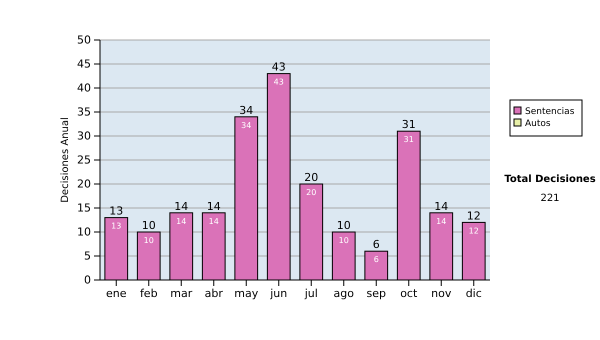 Image resolution: width=600 pixels, height=340 pixels. What do you see at coordinates (149, 293) in the screenshot?
I see `x-tick-label: feb` at bounding box center [149, 293].